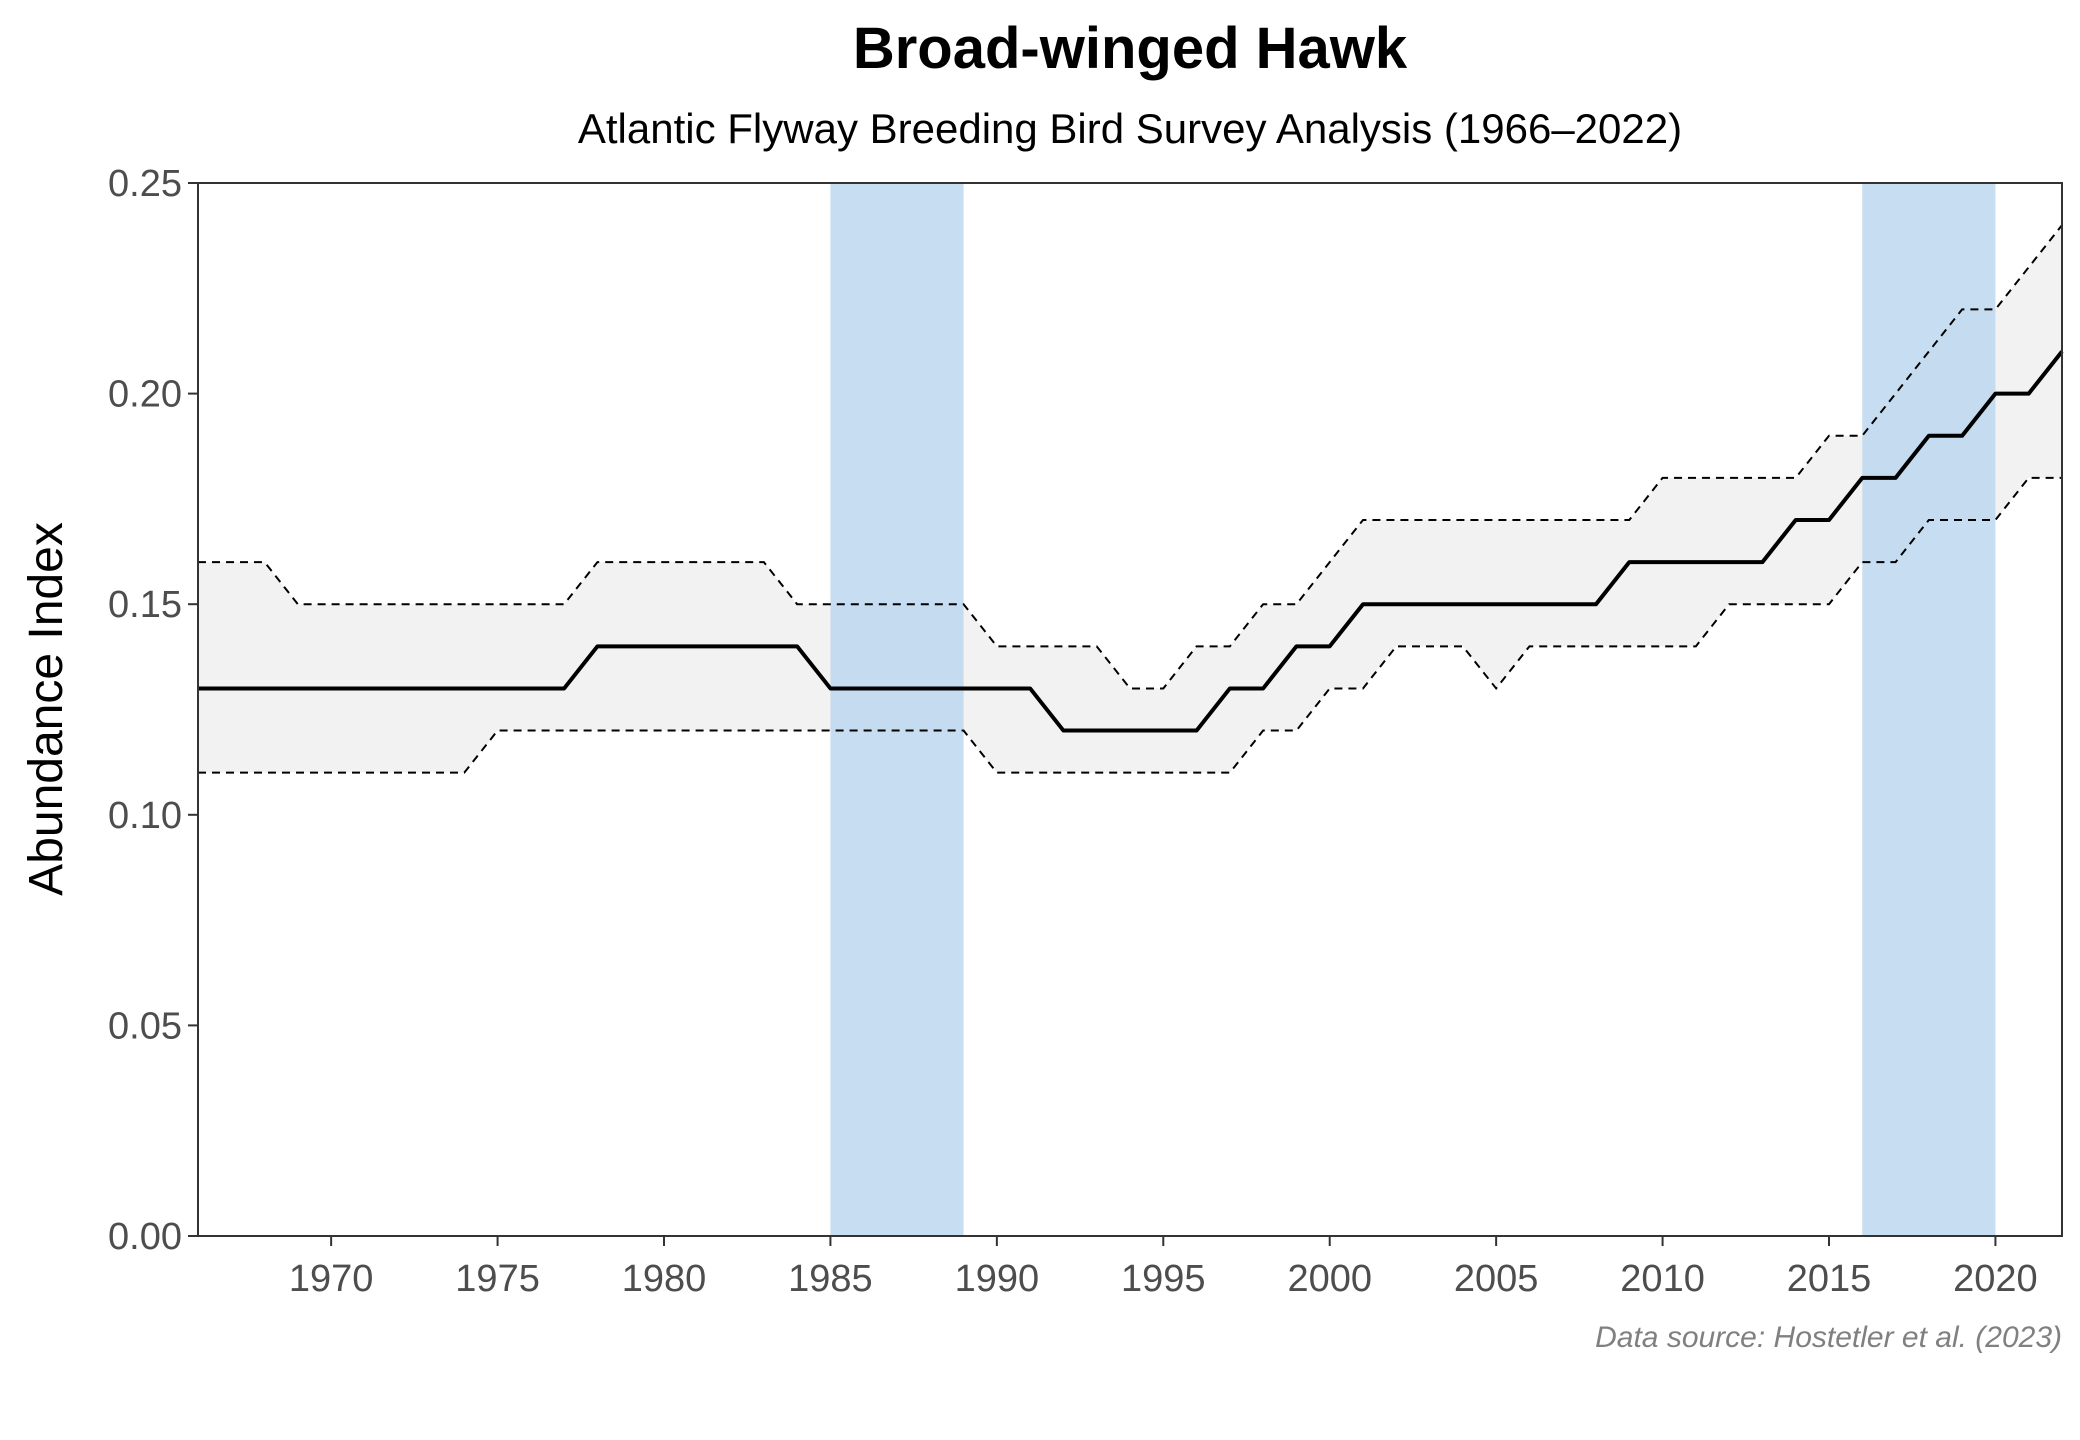 Image resolution: width=2080 pixels, height=1440 pixels. I want to click on x-tick-label: 2005, so click(1496, 1279).